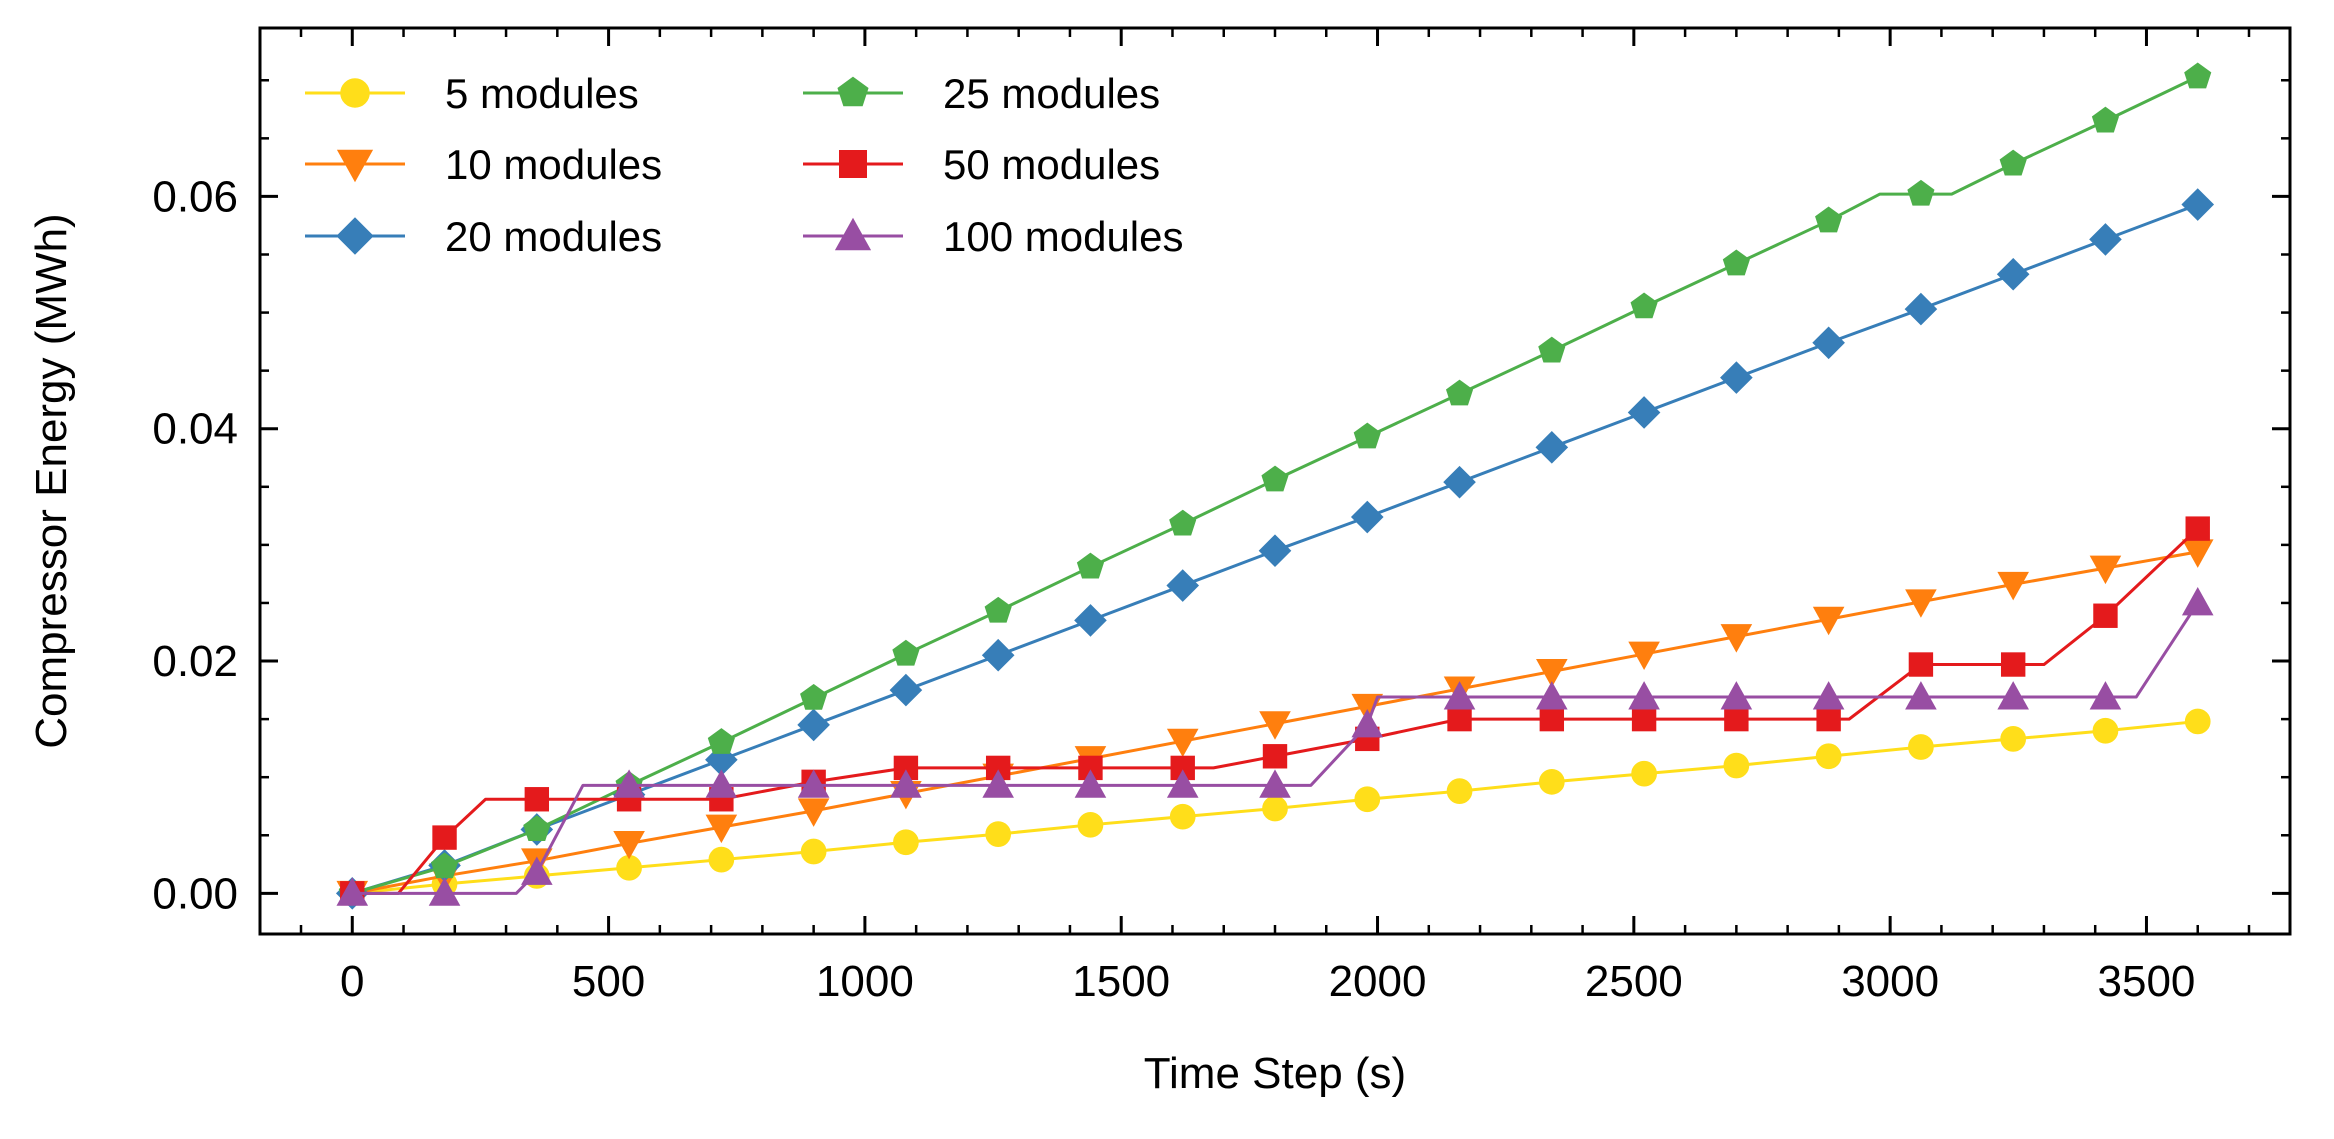  What do you see at coordinates (1275, 1073) in the screenshot?
I see `x-axis-label: Time Step (s)` at bounding box center [1275, 1073].